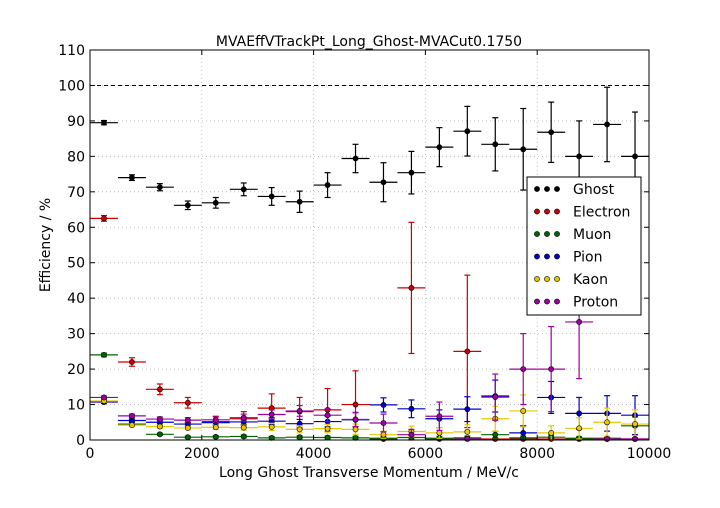 The image size is (720, 508). Describe the element at coordinates (369, 473) in the screenshot. I see `x-axis-label: Long Ghost Transverse Momentum / MeV/c` at that location.